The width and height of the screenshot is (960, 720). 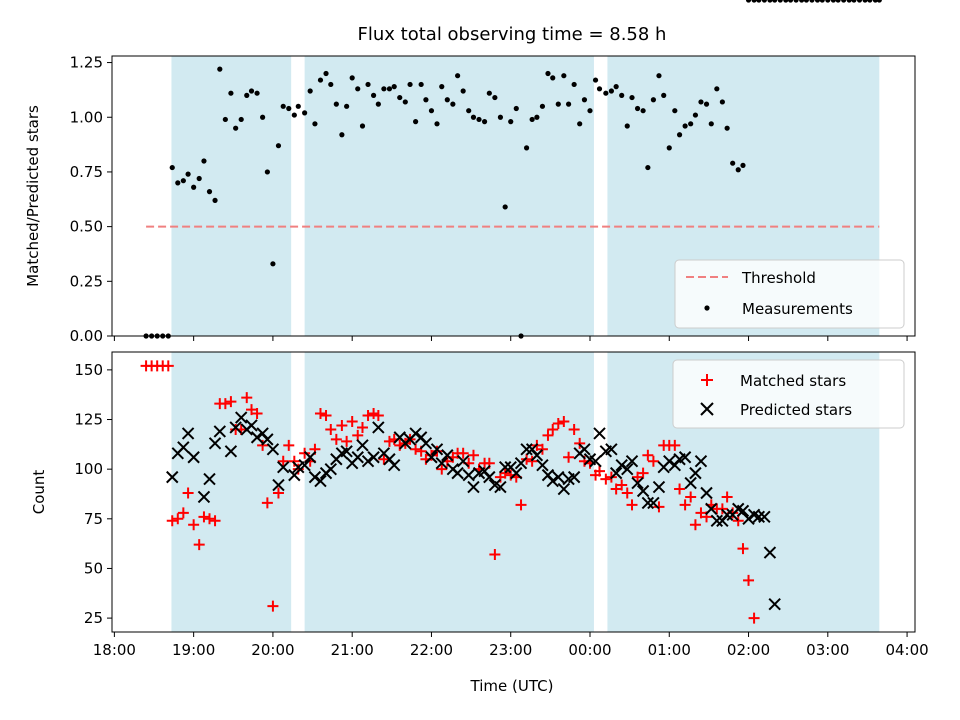 I want to click on x-tick-label: 18:00, so click(x=114, y=650).